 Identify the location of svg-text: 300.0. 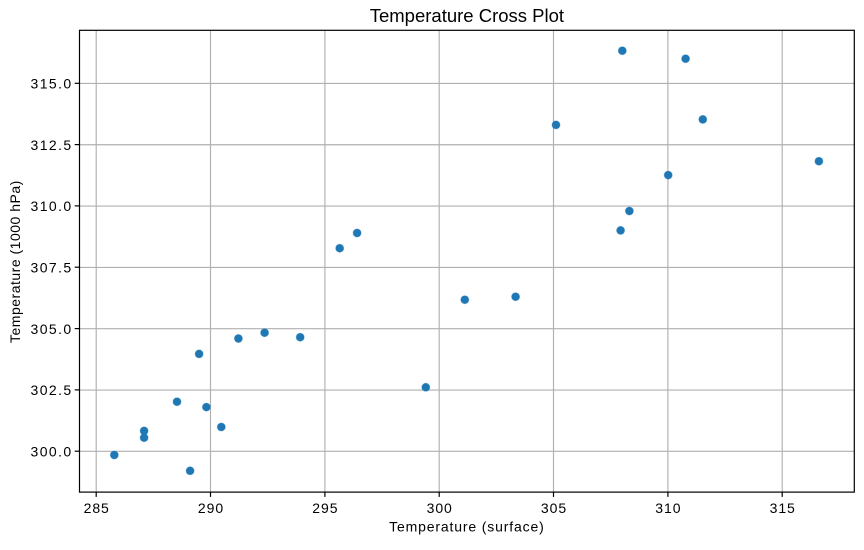
(52, 452).